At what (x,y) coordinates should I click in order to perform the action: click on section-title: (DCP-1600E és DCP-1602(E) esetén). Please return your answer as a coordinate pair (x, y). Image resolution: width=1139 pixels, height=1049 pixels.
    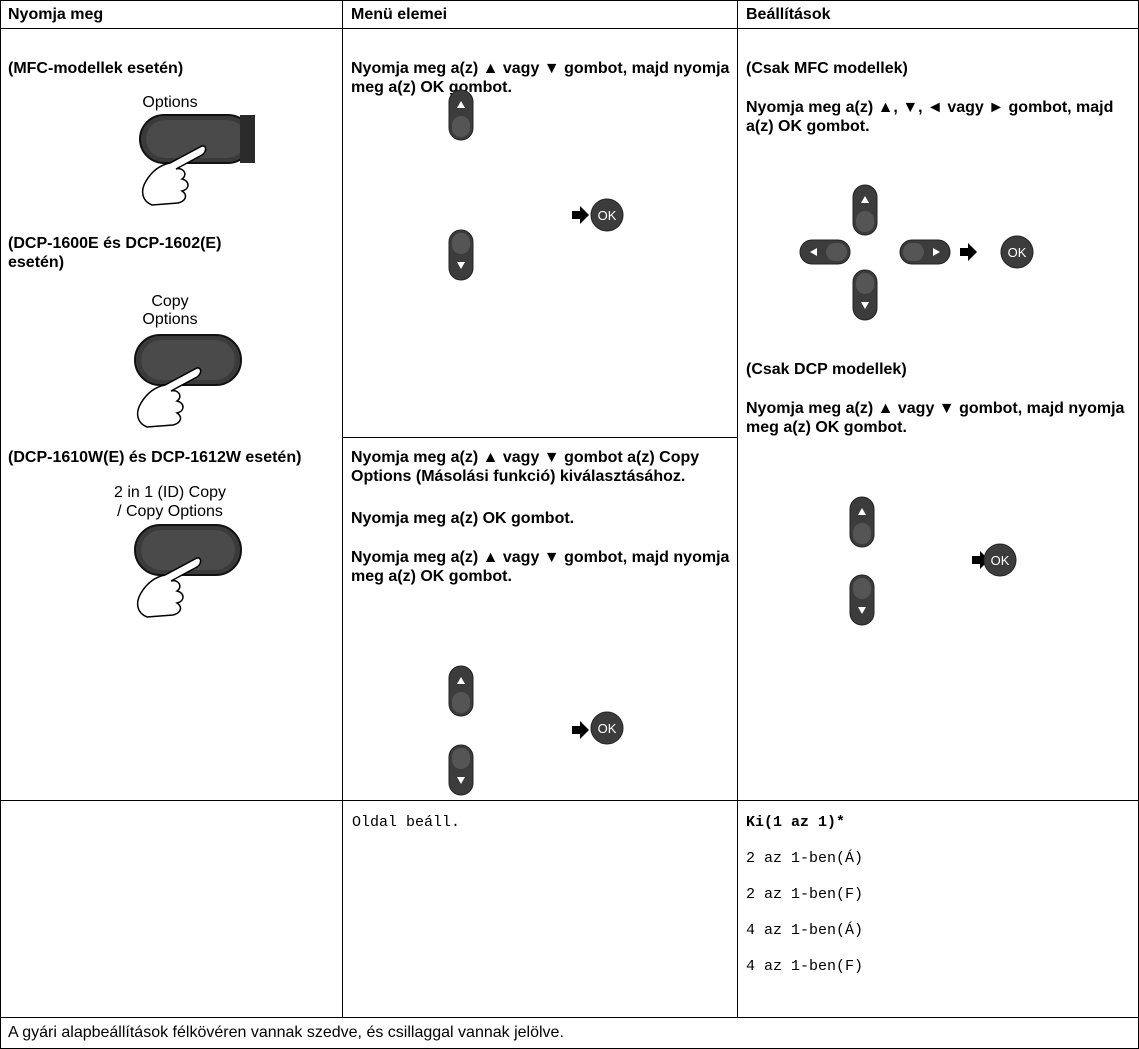
    Looking at the image, I should click on (115, 253).